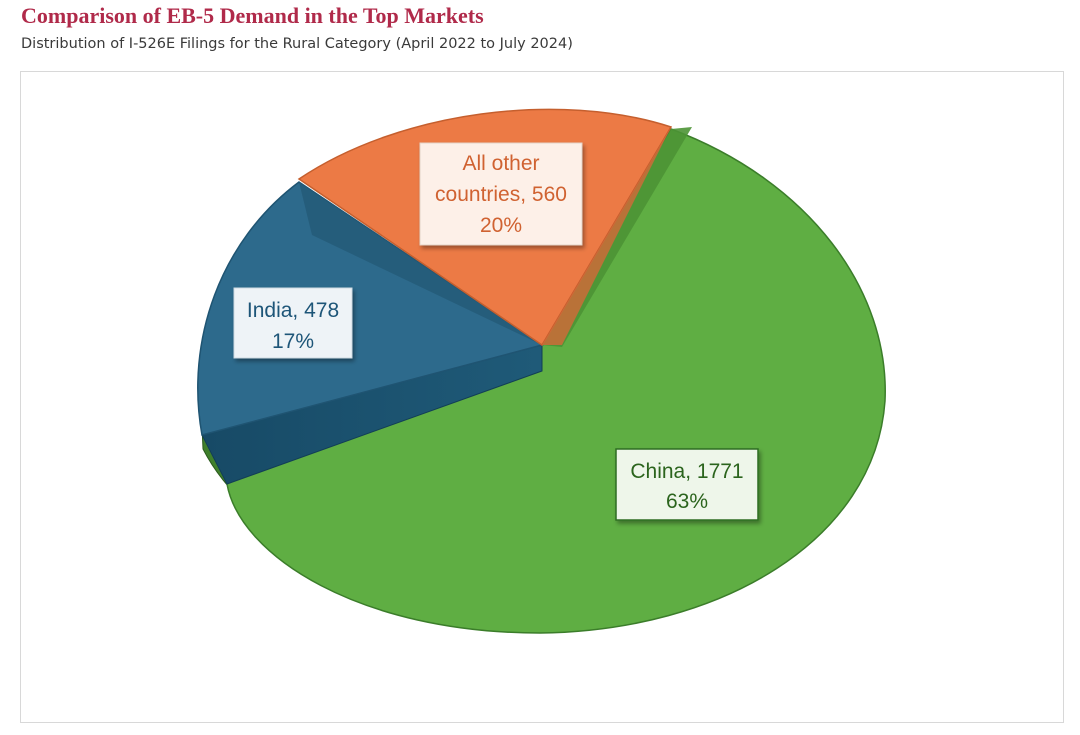  Describe the element at coordinates (687, 484) in the screenshot. I see `callout-china` at that location.